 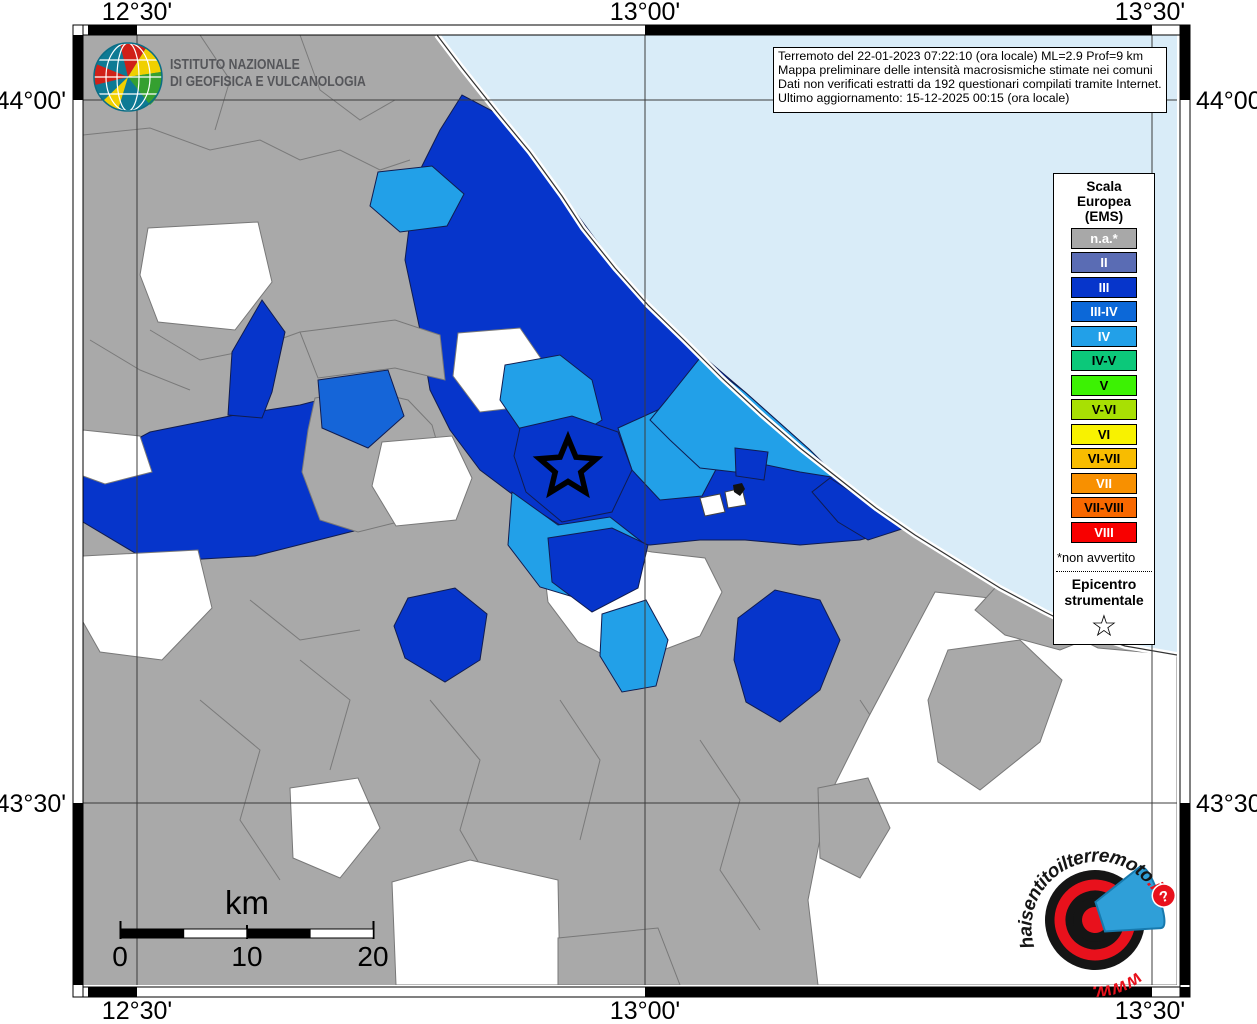 I want to click on legend-swatch-v: V, so click(x=1104, y=385).